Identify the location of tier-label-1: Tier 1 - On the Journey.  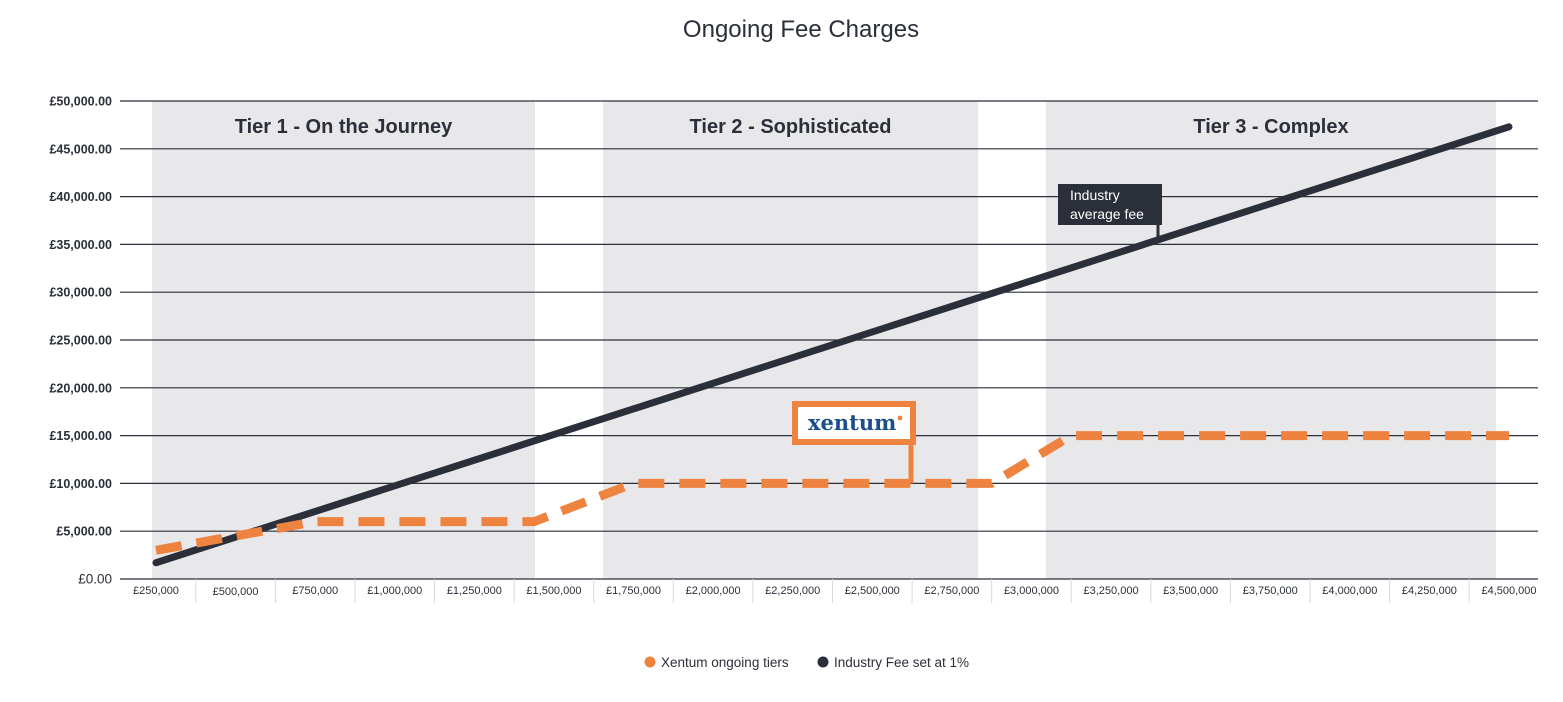
(344, 127).